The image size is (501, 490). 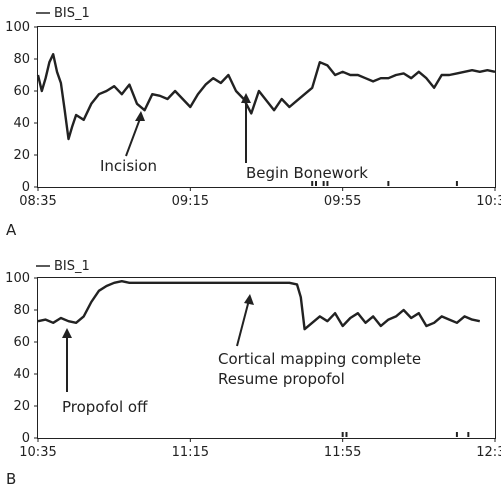 What do you see at coordinates (105, 407) in the screenshot?
I see `annotation-propofol-off: Propofol off` at bounding box center [105, 407].